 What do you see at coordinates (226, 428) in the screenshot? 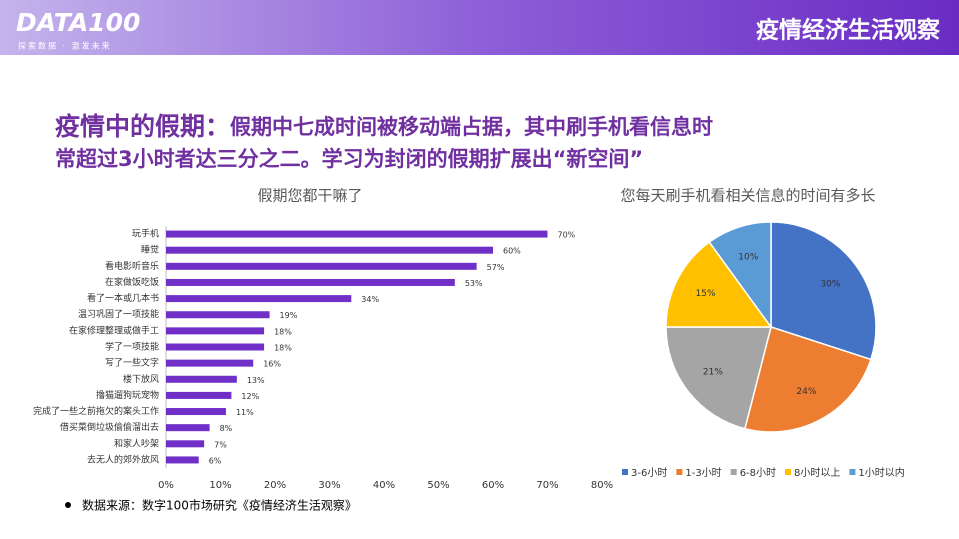
I see `data-label: 8%` at bounding box center [226, 428].